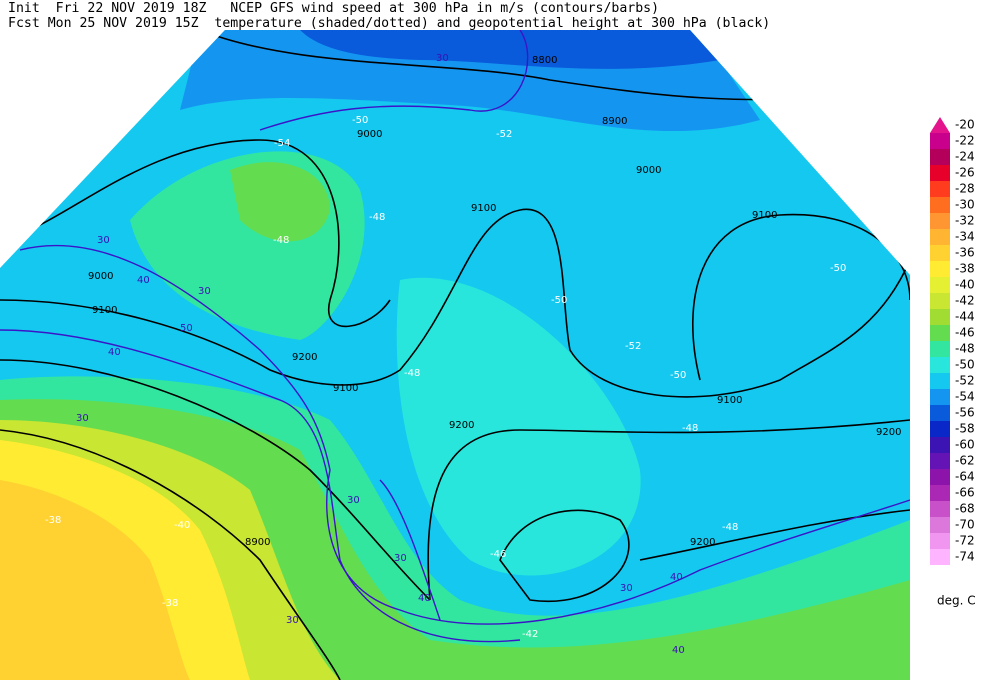 Image resolution: width=1000 pixels, height=680 pixels. What do you see at coordinates (965, 317) in the screenshot?
I see `colorbar-label: -44` at bounding box center [965, 317].